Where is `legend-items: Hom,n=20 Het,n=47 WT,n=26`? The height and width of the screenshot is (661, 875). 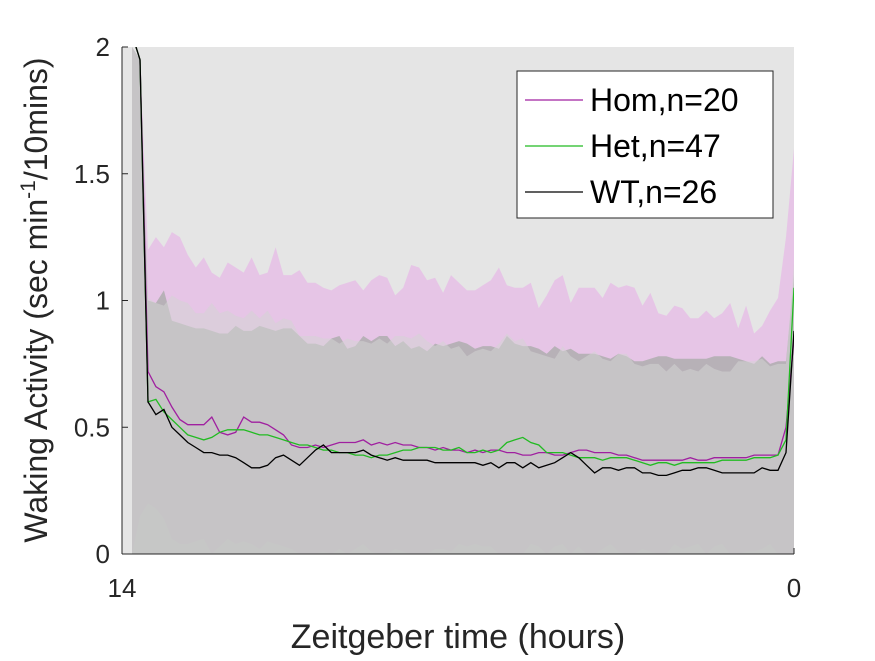
legend-items: Hom,n=20 Het,n=47 WT,n=26 is located at coordinates (632, 146).